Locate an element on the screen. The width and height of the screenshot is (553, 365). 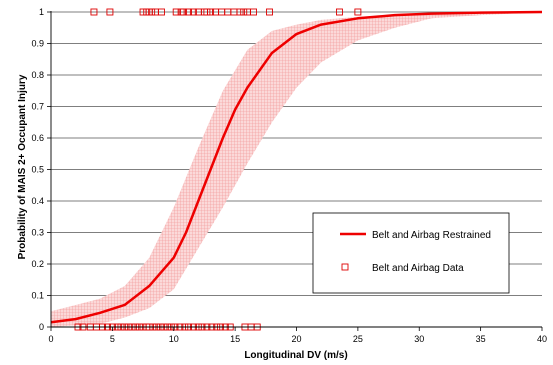
x-tick-label-5: 25 is located at coordinates (358, 339).